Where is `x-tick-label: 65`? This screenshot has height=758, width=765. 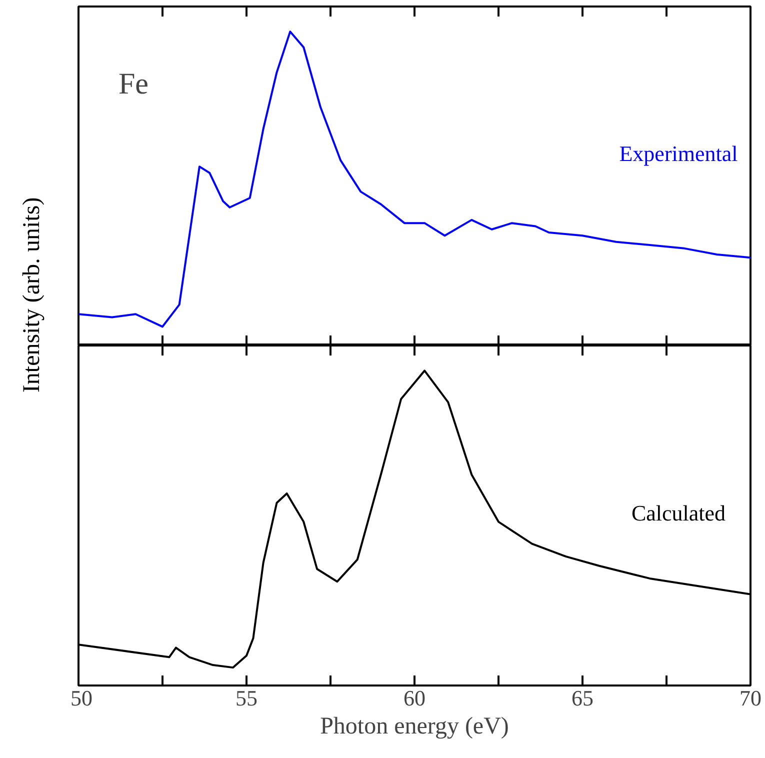 x-tick-label: 65 is located at coordinates (583, 698).